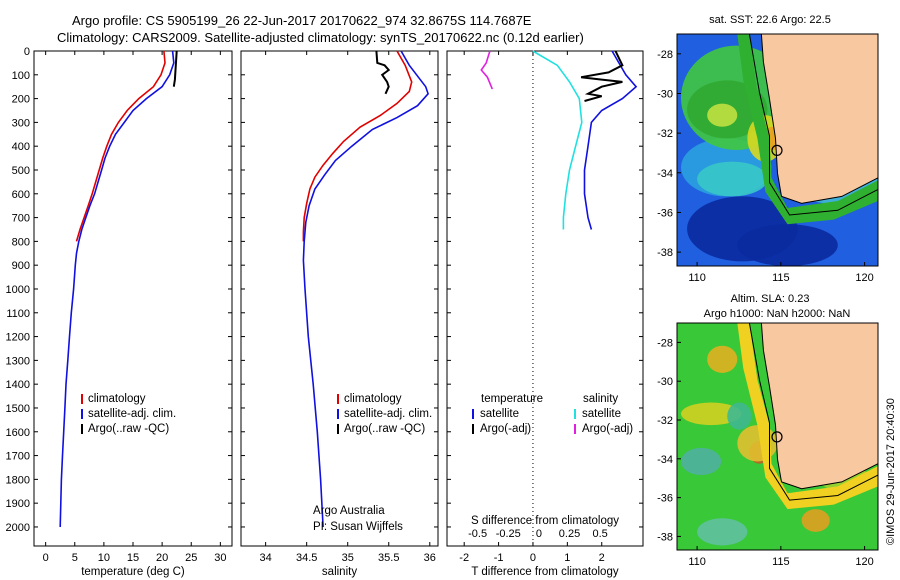 This screenshot has width=900, height=580. What do you see at coordinates (487, 70) in the screenshot?
I see `difference-series-salinity-argo-adj-` at bounding box center [487, 70].